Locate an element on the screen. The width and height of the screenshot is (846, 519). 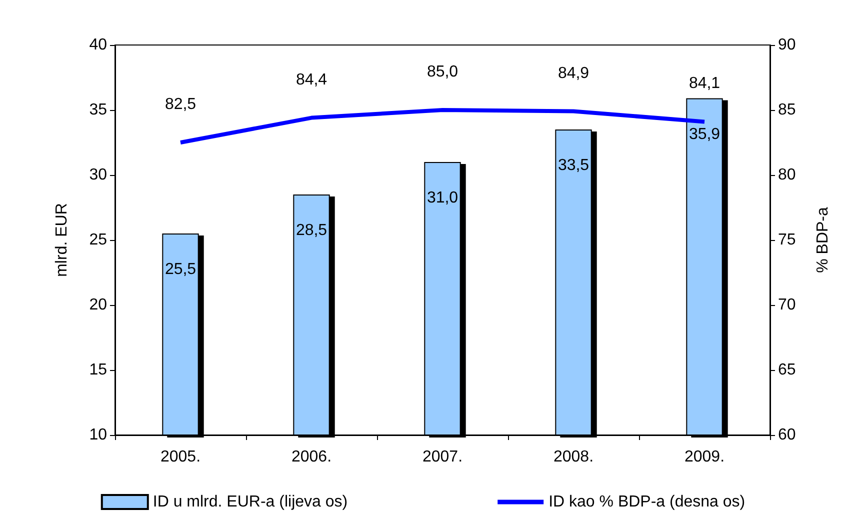
data-label: 84,9 is located at coordinates (574, 73).